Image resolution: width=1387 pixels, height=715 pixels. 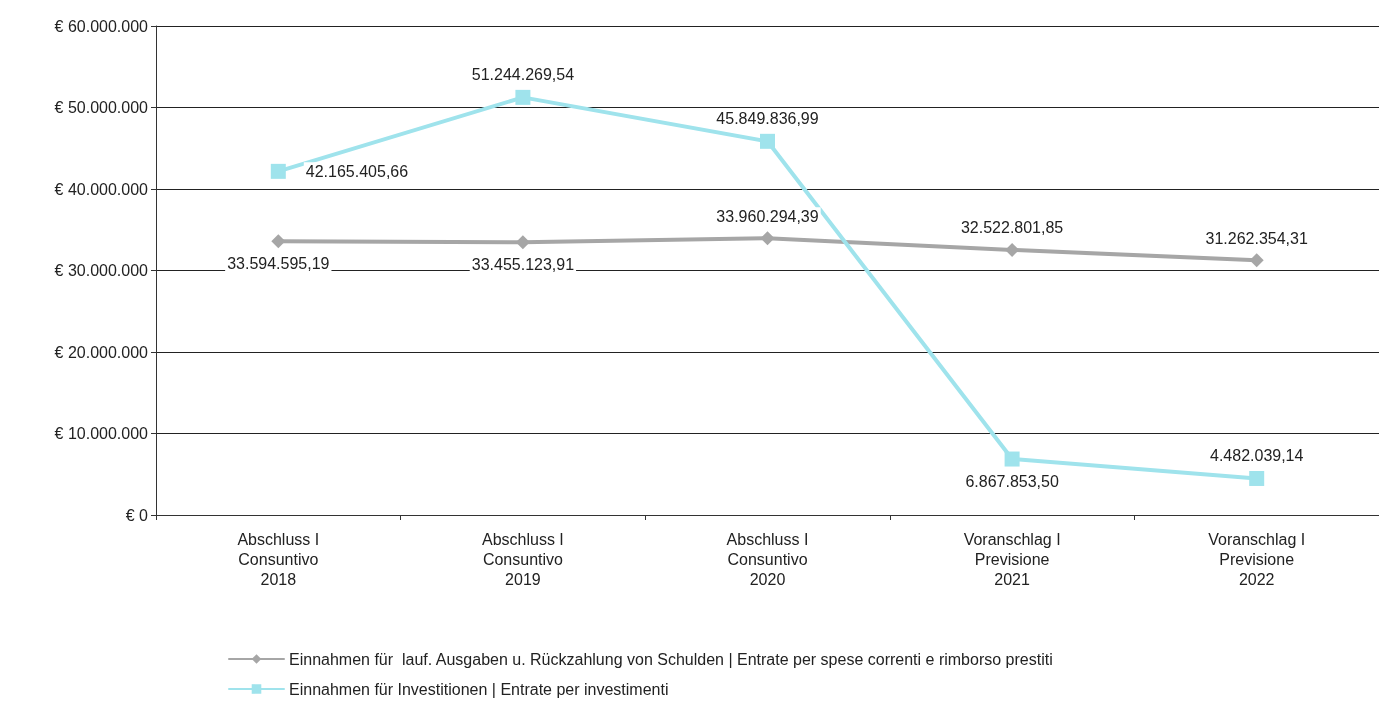 I want to click on data-label: 51.244.269,54, so click(x=523, y=75).